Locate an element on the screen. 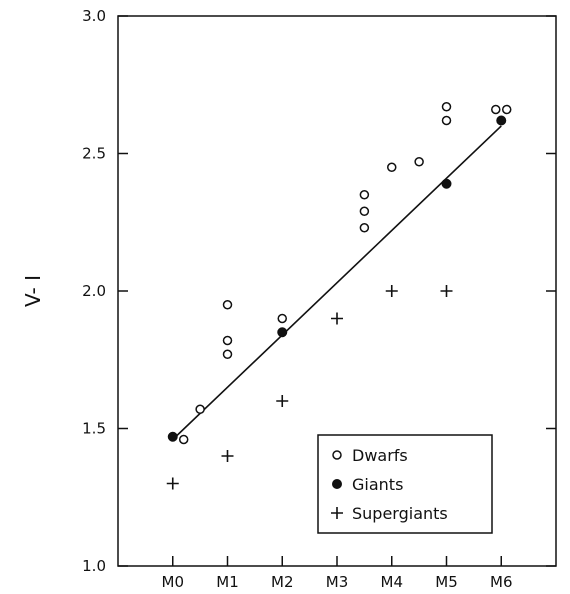 This screenshot has height=594, width=570. x-tick-label: M1 is located at coordinates (227, 582).